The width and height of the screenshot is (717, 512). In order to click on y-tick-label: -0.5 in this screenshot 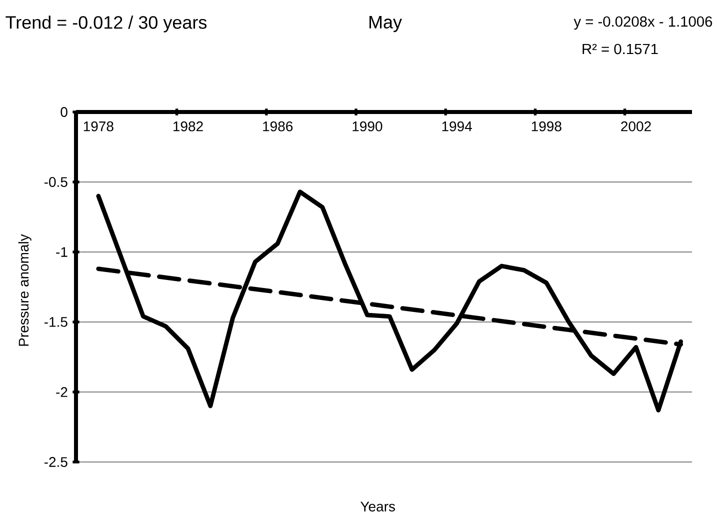, I will do `click(56, 182)`.